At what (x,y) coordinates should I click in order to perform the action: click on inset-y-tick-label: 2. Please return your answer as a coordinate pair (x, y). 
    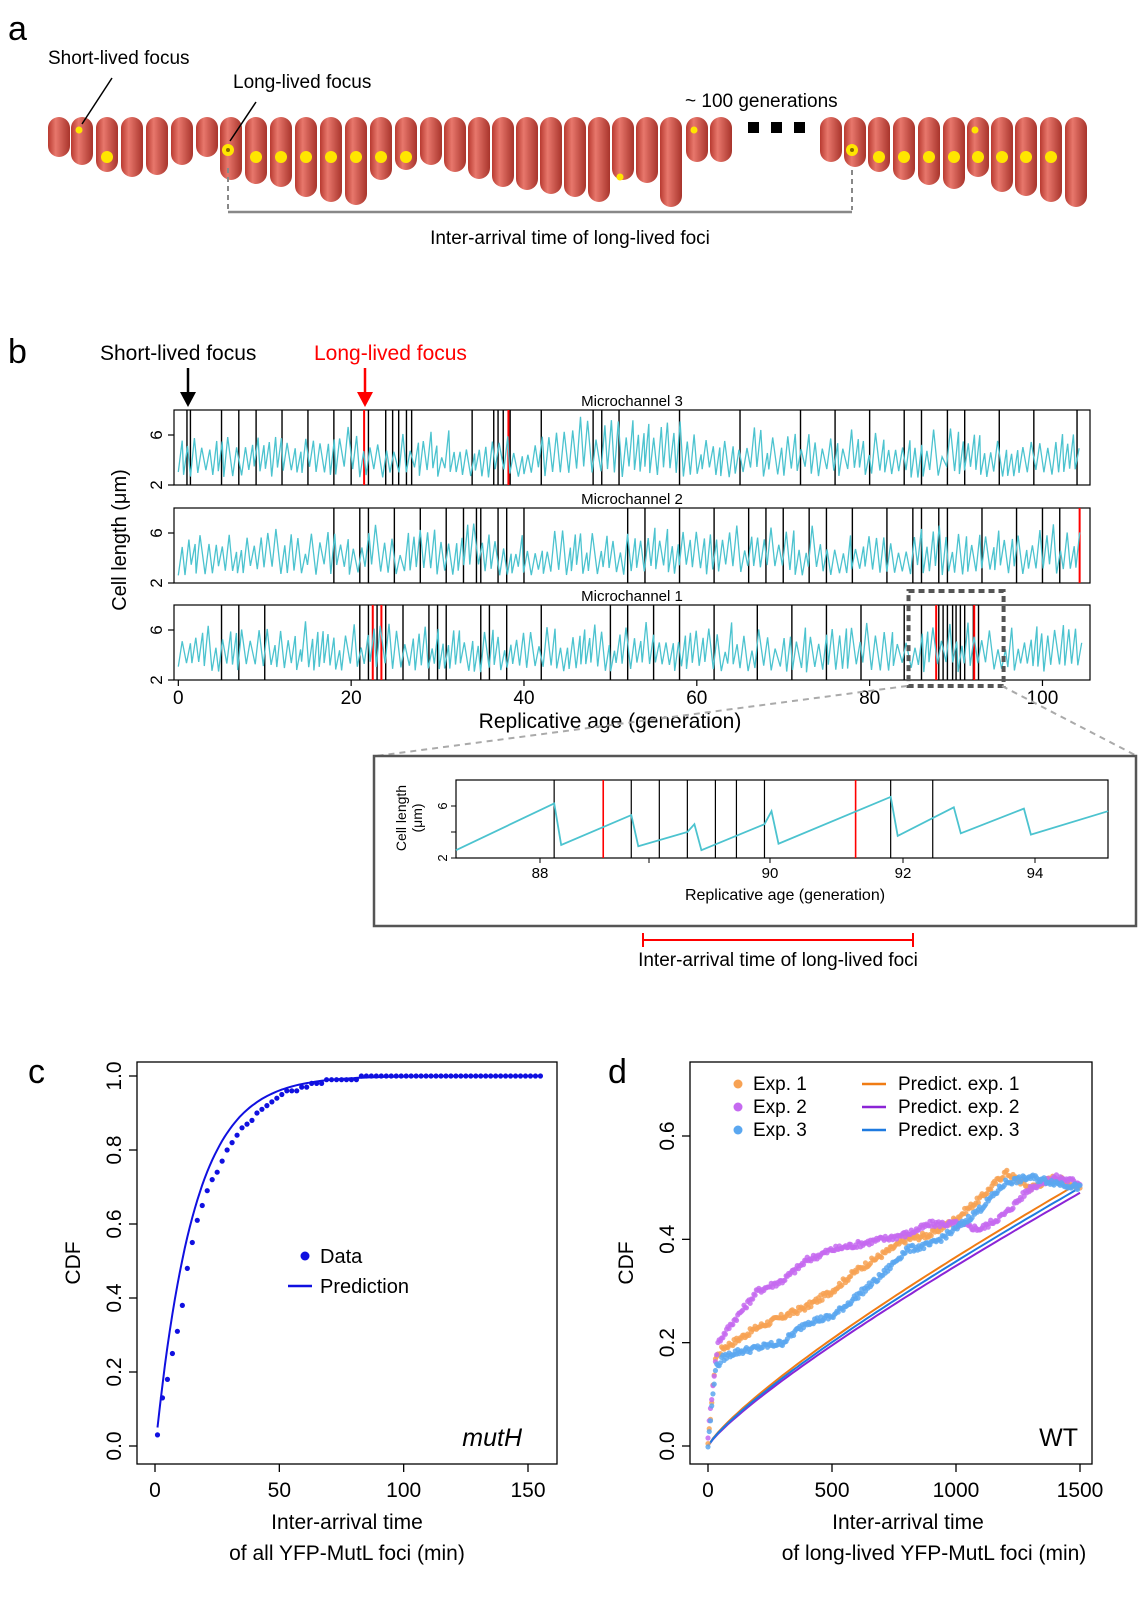
    Looking at the image, I should click on (442, 857).